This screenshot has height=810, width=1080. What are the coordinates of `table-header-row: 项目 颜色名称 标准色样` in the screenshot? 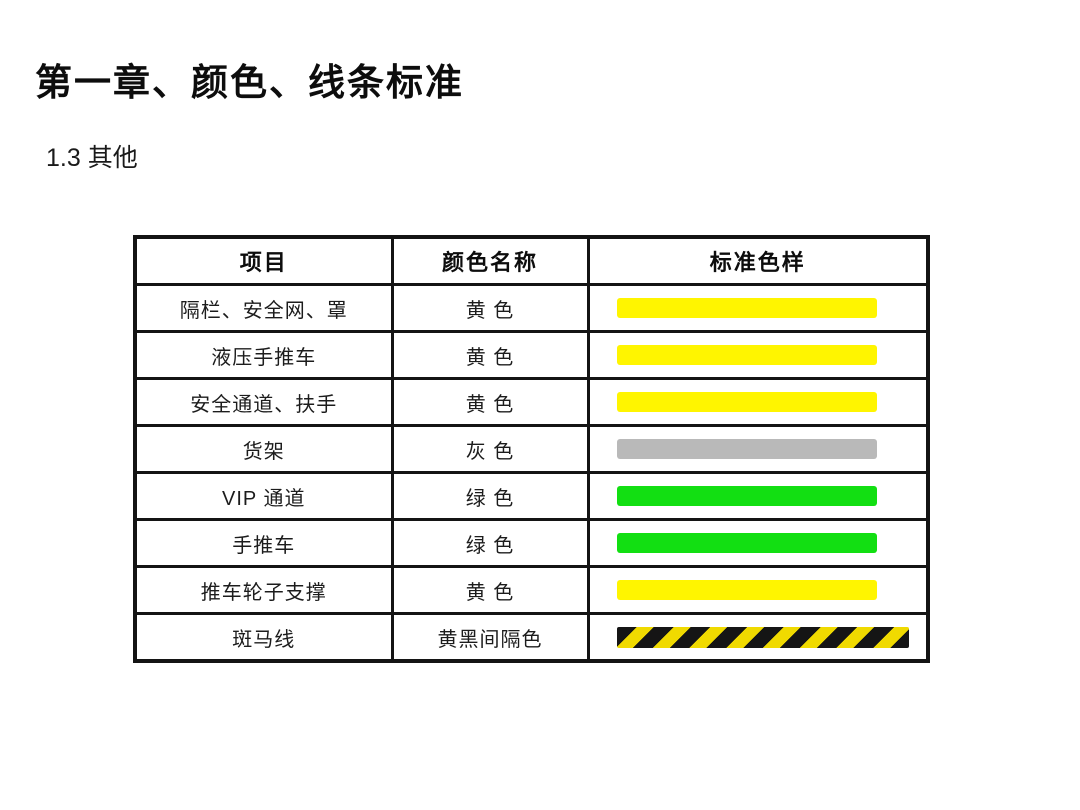 It's located at (531, 260).